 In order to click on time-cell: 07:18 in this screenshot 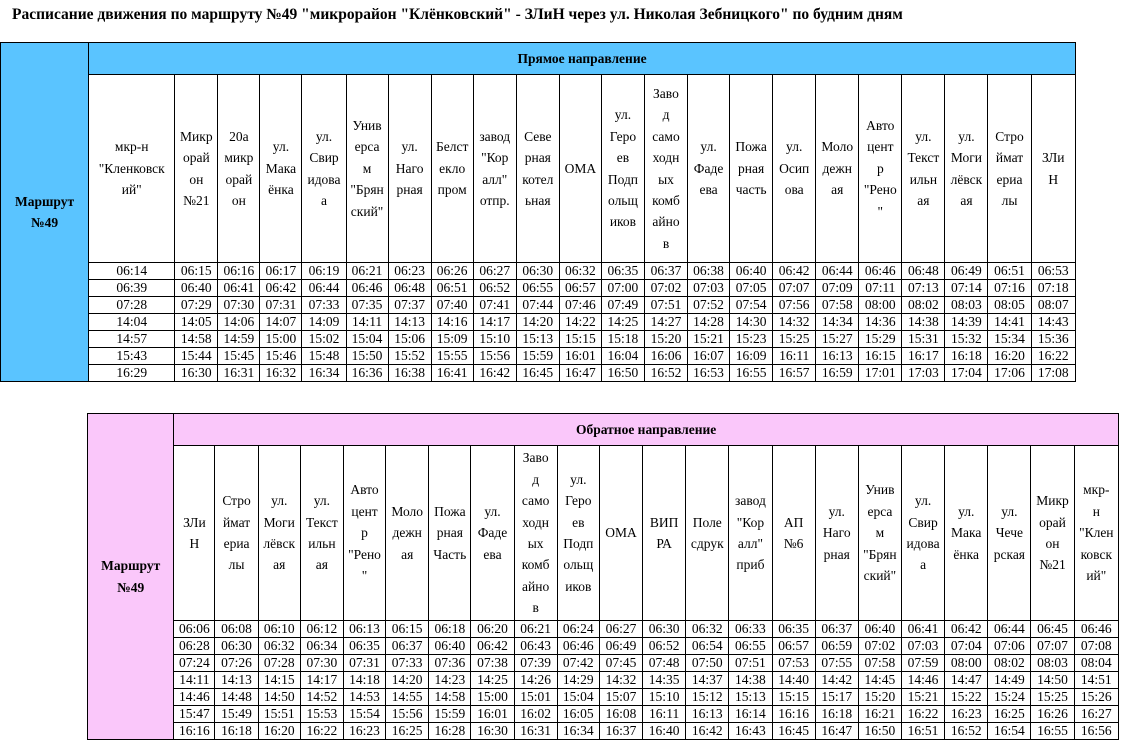, I will do `click(1053, 288)`.